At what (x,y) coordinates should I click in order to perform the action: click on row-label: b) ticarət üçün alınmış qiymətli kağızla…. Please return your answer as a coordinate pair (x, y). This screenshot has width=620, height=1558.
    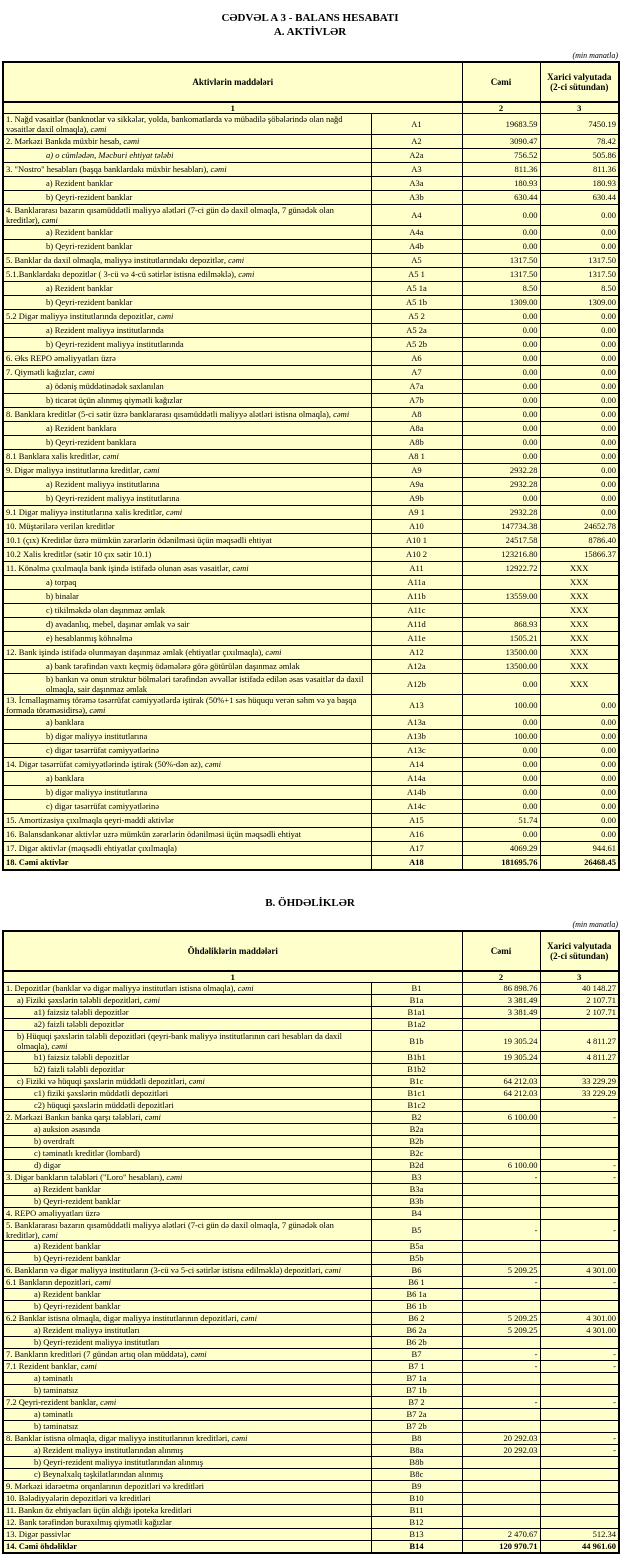
    Looking at the image, I should click on (187, 400).